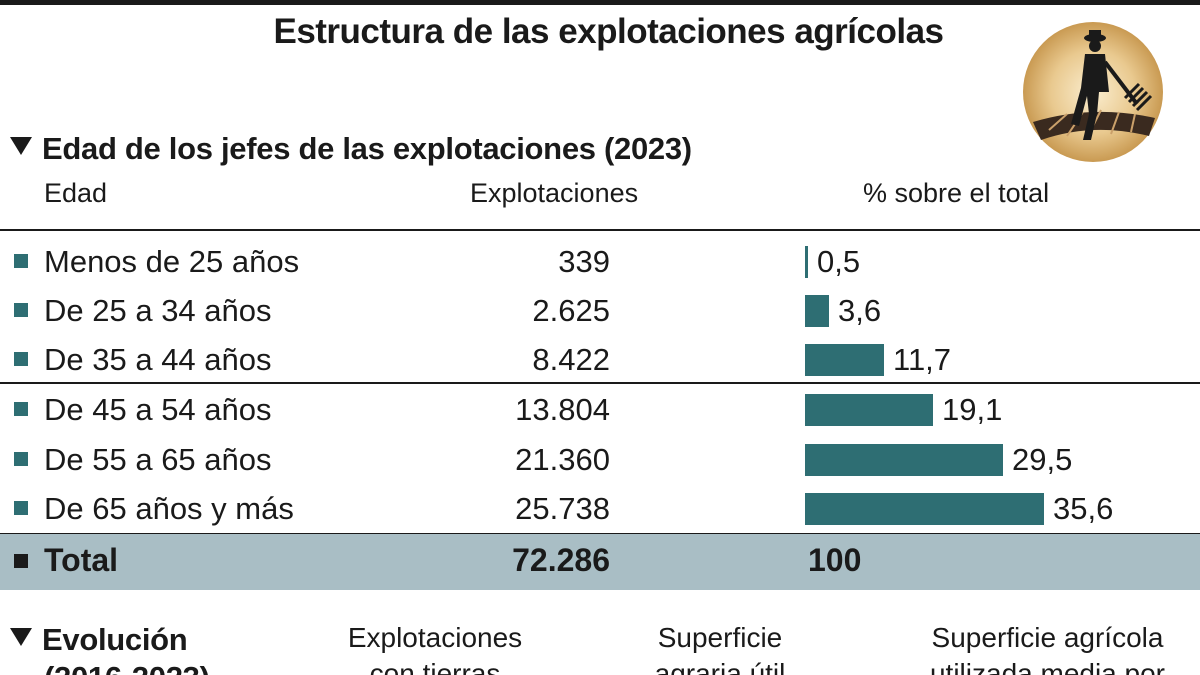 Image resolution: width=1200 pixels, height=675 pixels. Describe the element at coordinates (1093, 92) in the screenshot. I see `farmer-with-pitchfork-icon` at that location.